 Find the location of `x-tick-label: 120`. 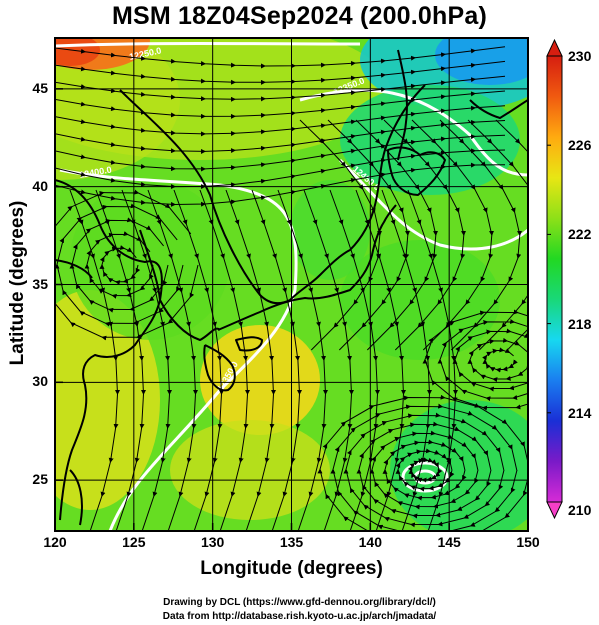

x-tick-label: 120 is located at coordinates (55, 542).